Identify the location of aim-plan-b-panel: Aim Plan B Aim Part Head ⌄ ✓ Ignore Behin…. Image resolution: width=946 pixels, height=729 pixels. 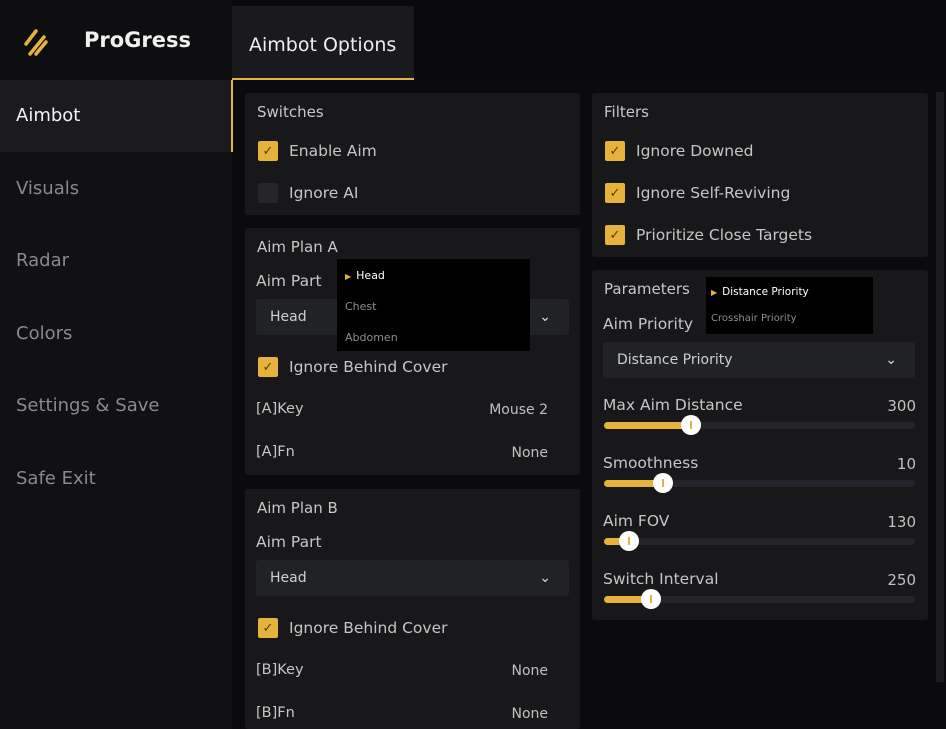
(412, 609).